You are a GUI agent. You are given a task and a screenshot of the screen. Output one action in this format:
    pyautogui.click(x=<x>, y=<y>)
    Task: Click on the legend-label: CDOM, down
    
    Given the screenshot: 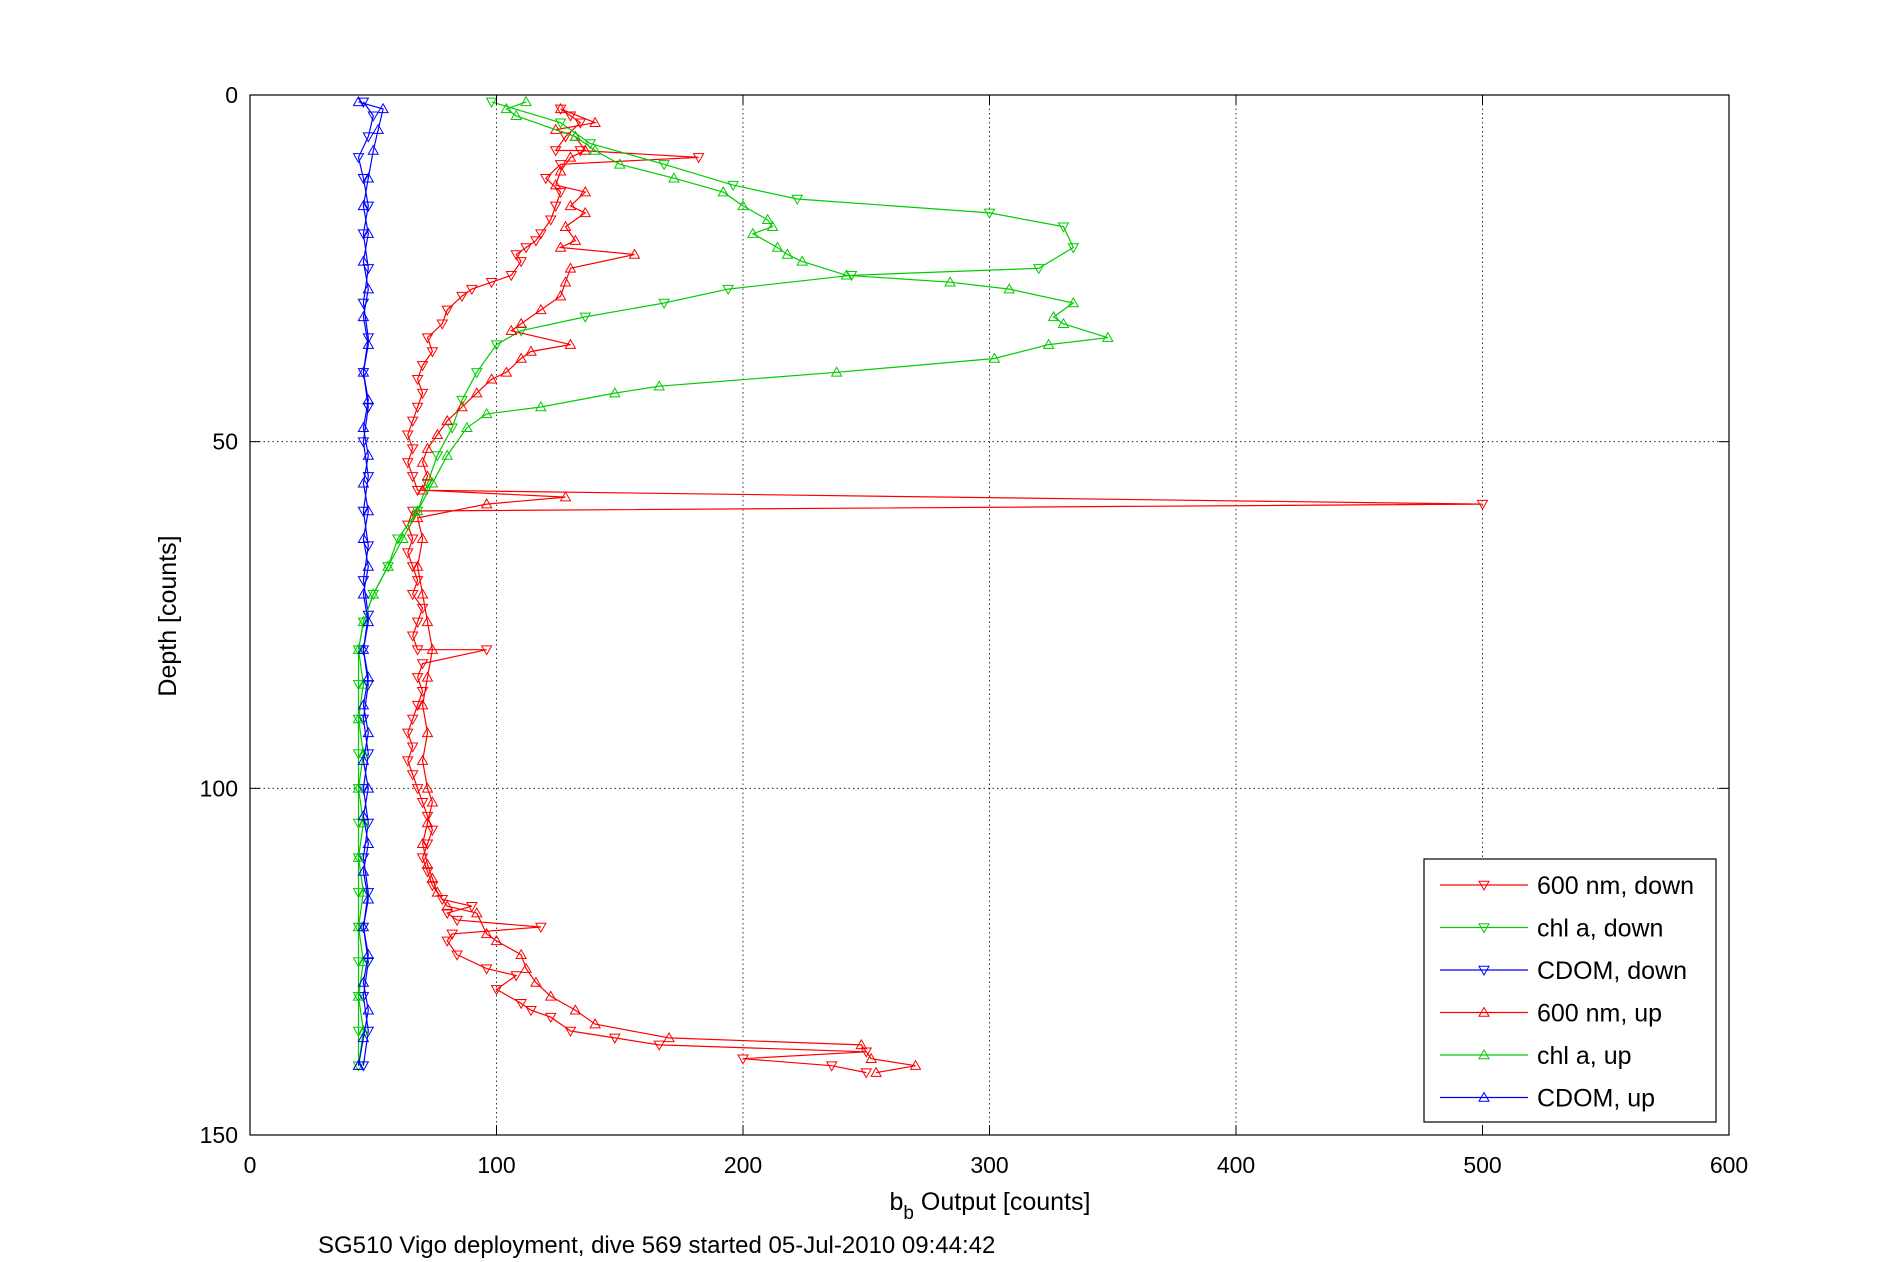 What is the action you would take?
    pyautogui.click(x=1612, y=971)
    